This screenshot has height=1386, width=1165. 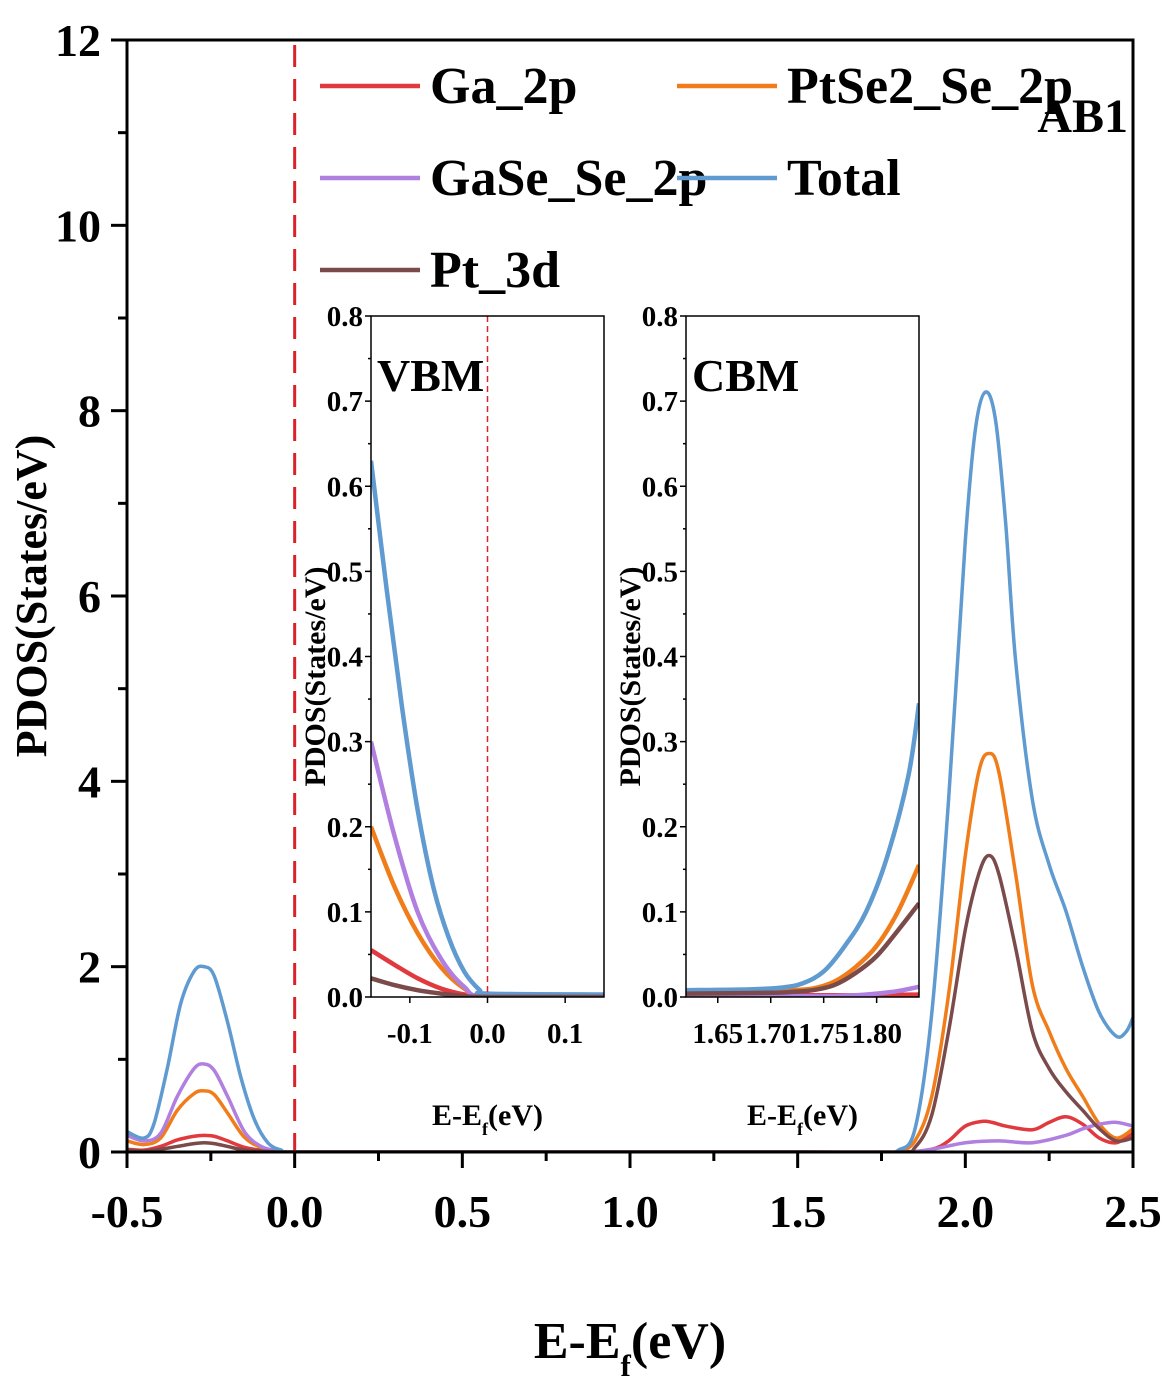 I want to click on inset-cbm-title: CBM, so click(x=745, y=375).